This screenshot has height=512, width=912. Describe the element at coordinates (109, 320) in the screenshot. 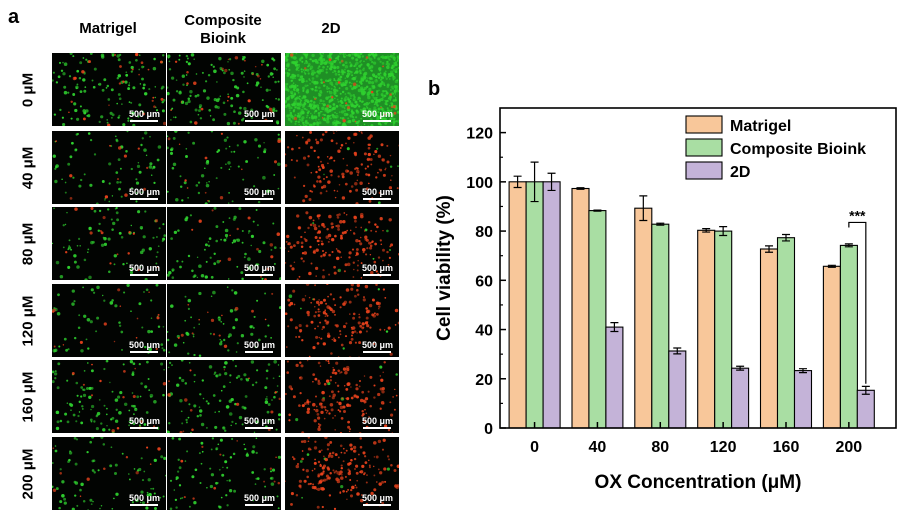

I see `micrograph-0-3: 500 μm` at that location.